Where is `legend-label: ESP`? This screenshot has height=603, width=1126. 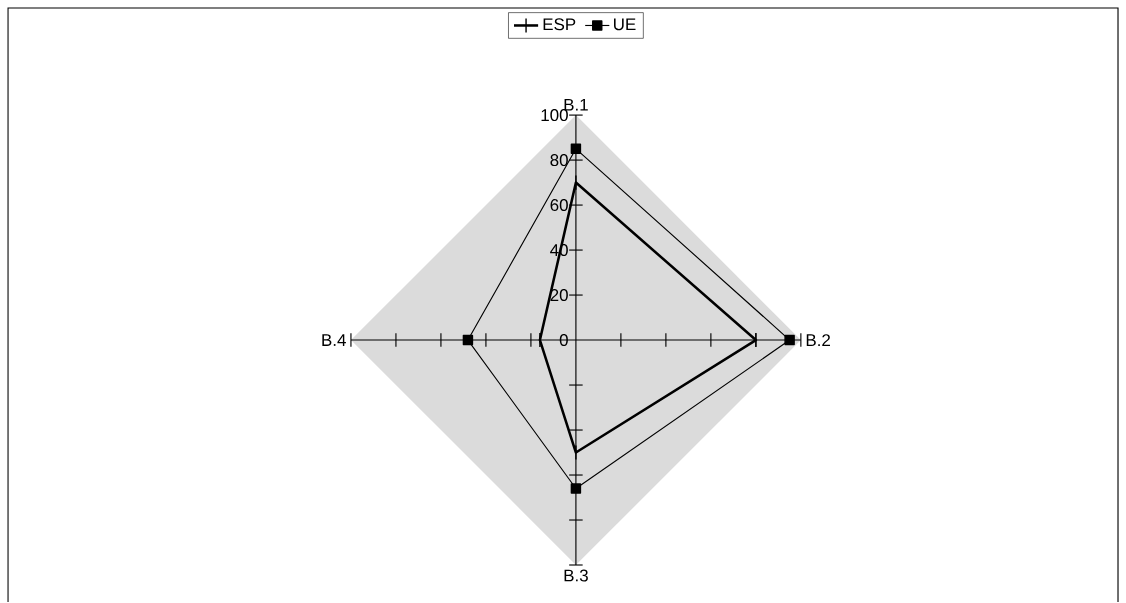 legend-label: ESP is located at coordinates (559, 24).